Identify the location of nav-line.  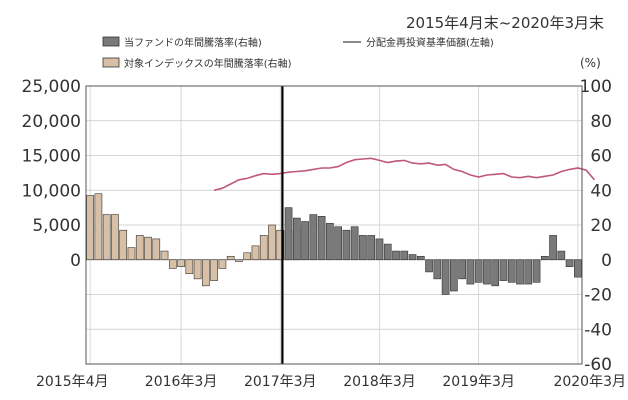
(404, 174).